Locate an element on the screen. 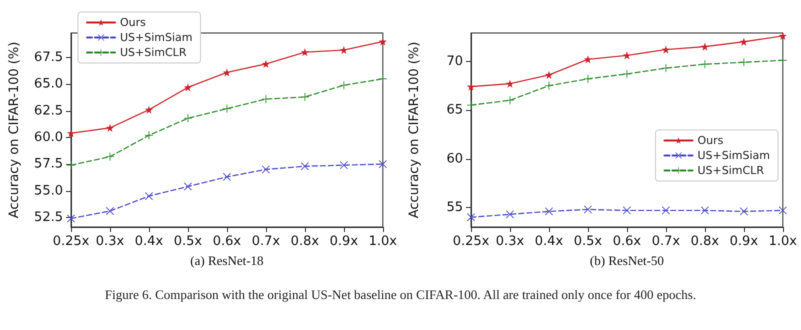 Image resolution: width=801 pixels, height=330 pixels. x-axis-title: (b) ResNet-50 is located at coordinates (627, 260).